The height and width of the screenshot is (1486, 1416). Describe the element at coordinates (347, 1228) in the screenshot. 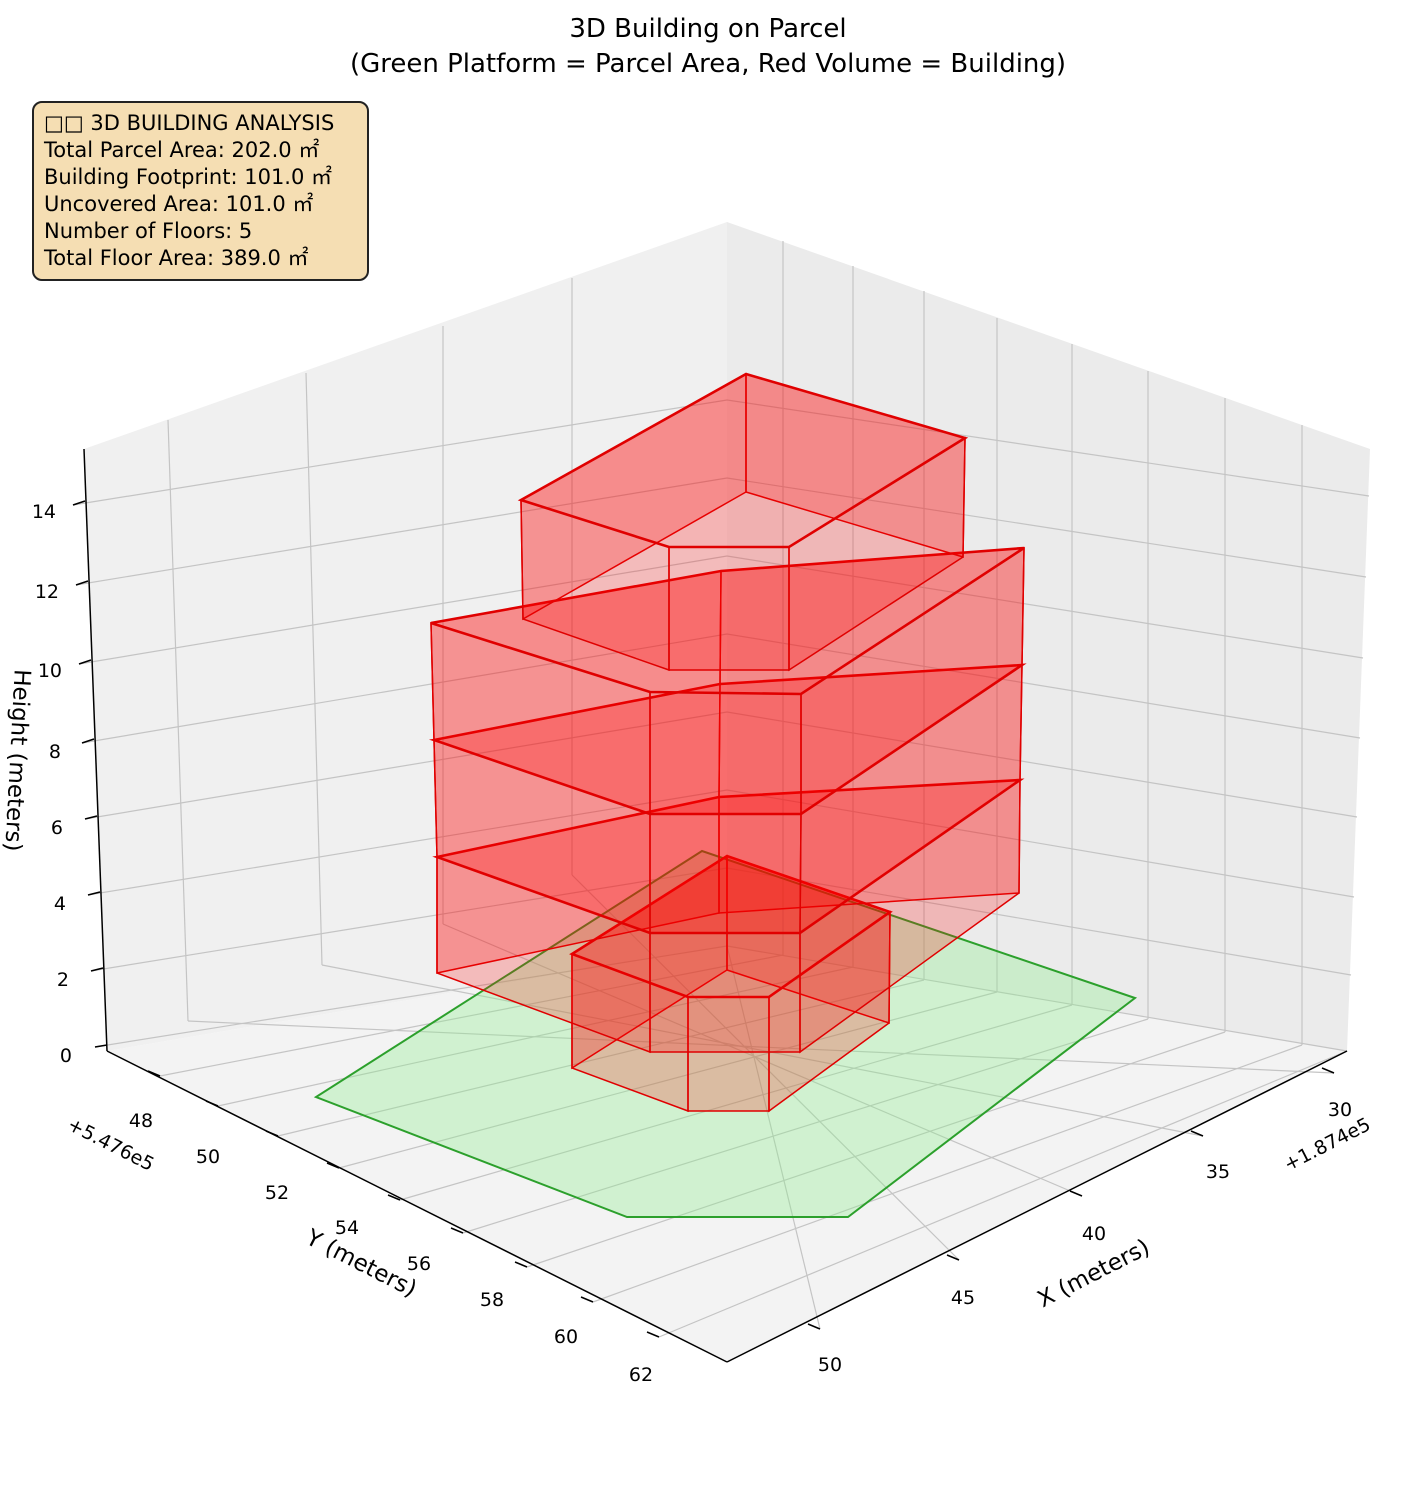

I see `y-tick-label: 54` at that location.